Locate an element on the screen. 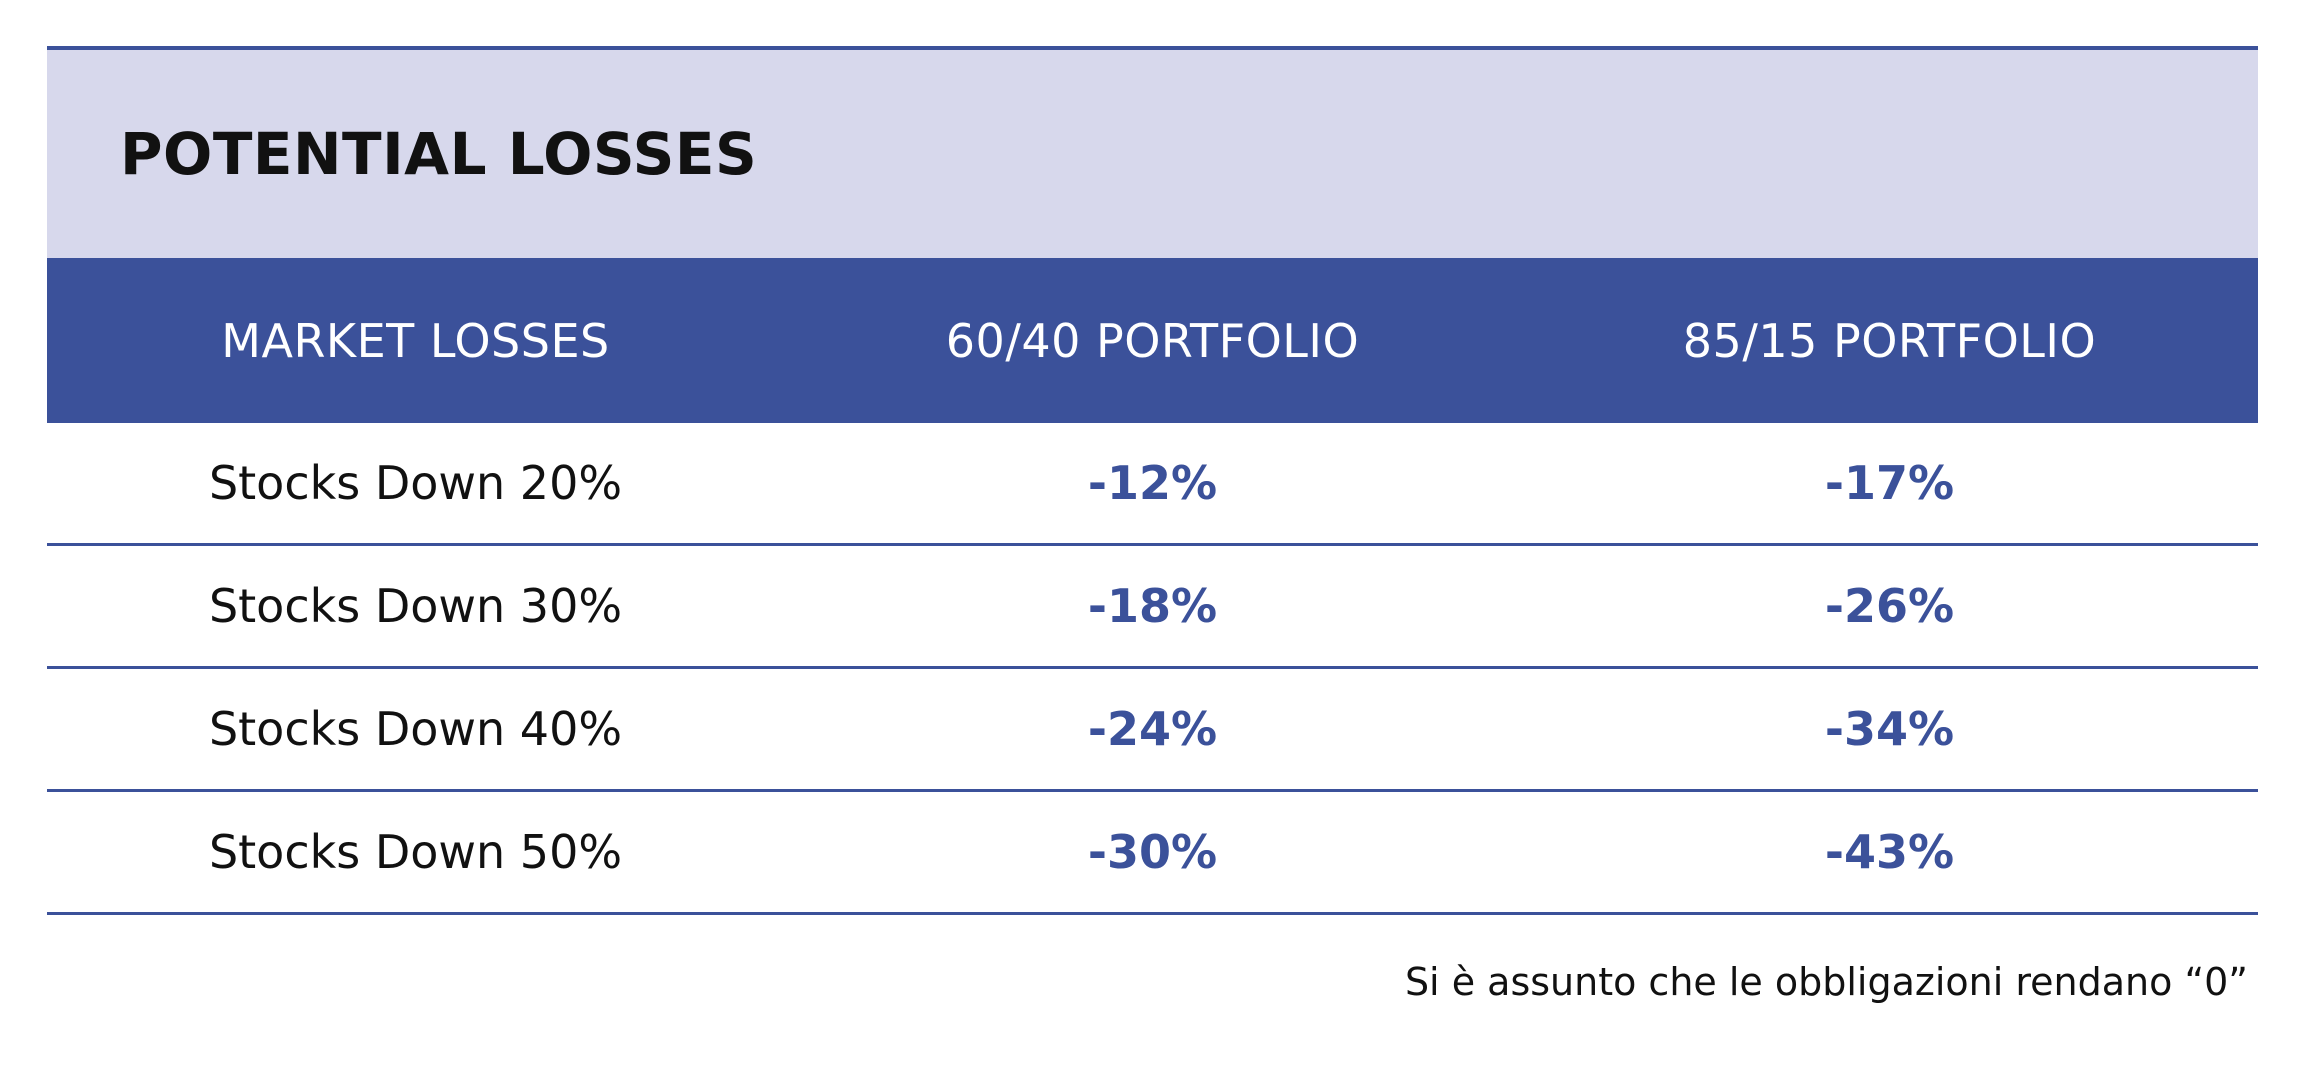 The height and width of the screenshot is (1082, 2308). table-row: Stocks Down 40% -24% -34% is located at coordinates (1152, 730).